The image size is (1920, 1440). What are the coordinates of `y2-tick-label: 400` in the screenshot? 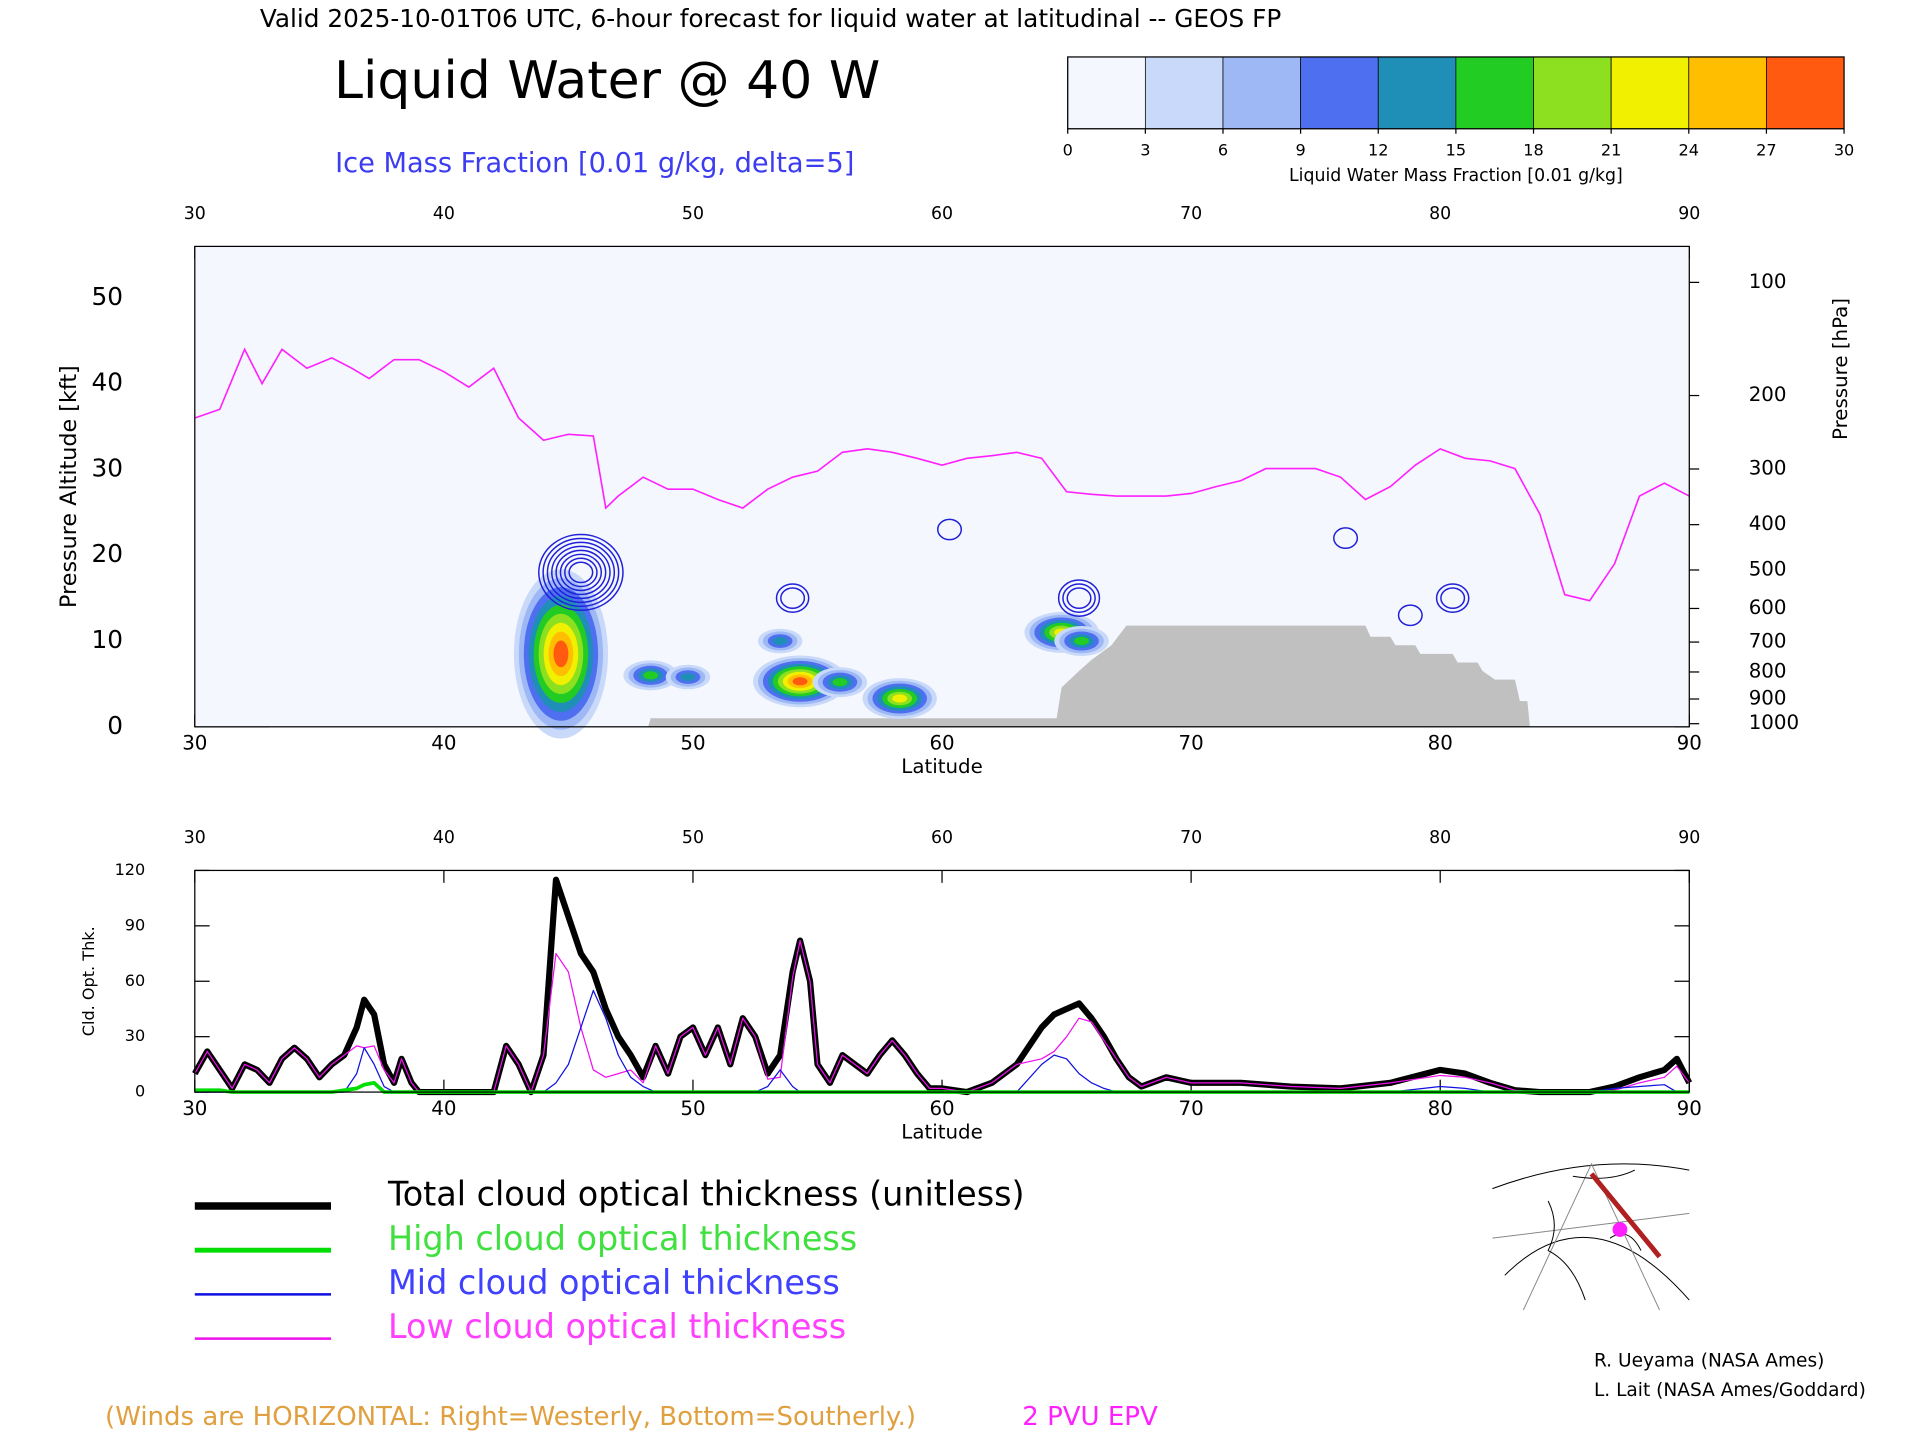 It's located at (1768, 523).